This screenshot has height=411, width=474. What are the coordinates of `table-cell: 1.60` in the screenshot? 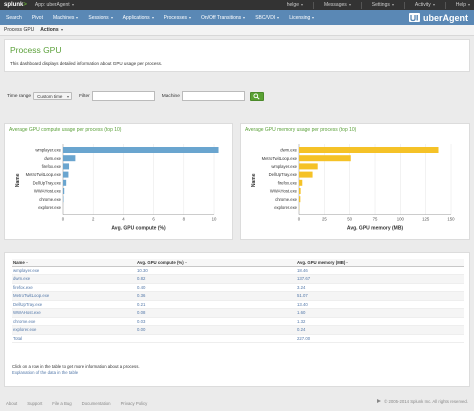 It's located at (380, 313).